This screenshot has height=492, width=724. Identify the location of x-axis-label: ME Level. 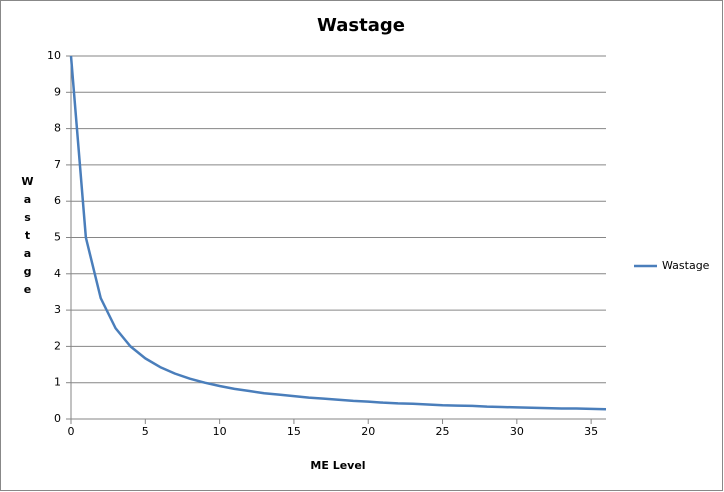
(337, 465).